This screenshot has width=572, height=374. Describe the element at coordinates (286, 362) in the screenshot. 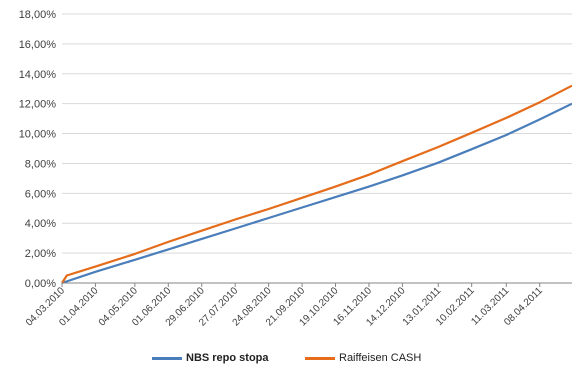

I see `legend: NBS repo stopa Raiffeisen CASH` at that location.